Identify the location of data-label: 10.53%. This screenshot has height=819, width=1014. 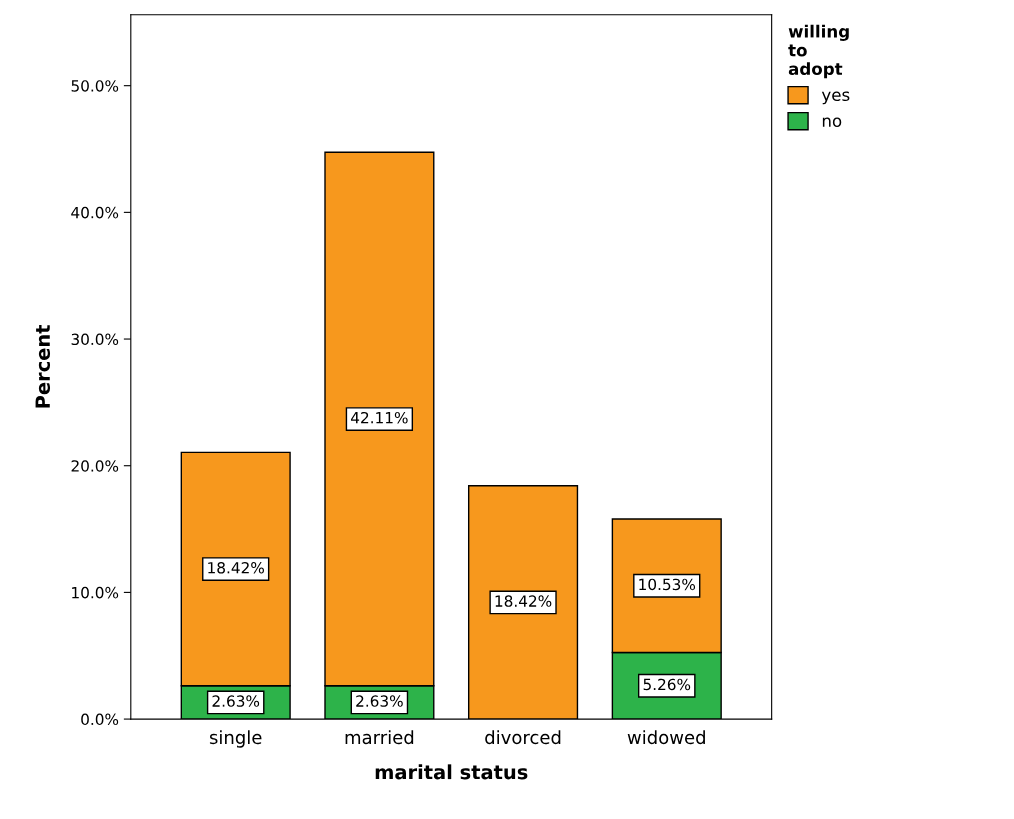
(667, 584).